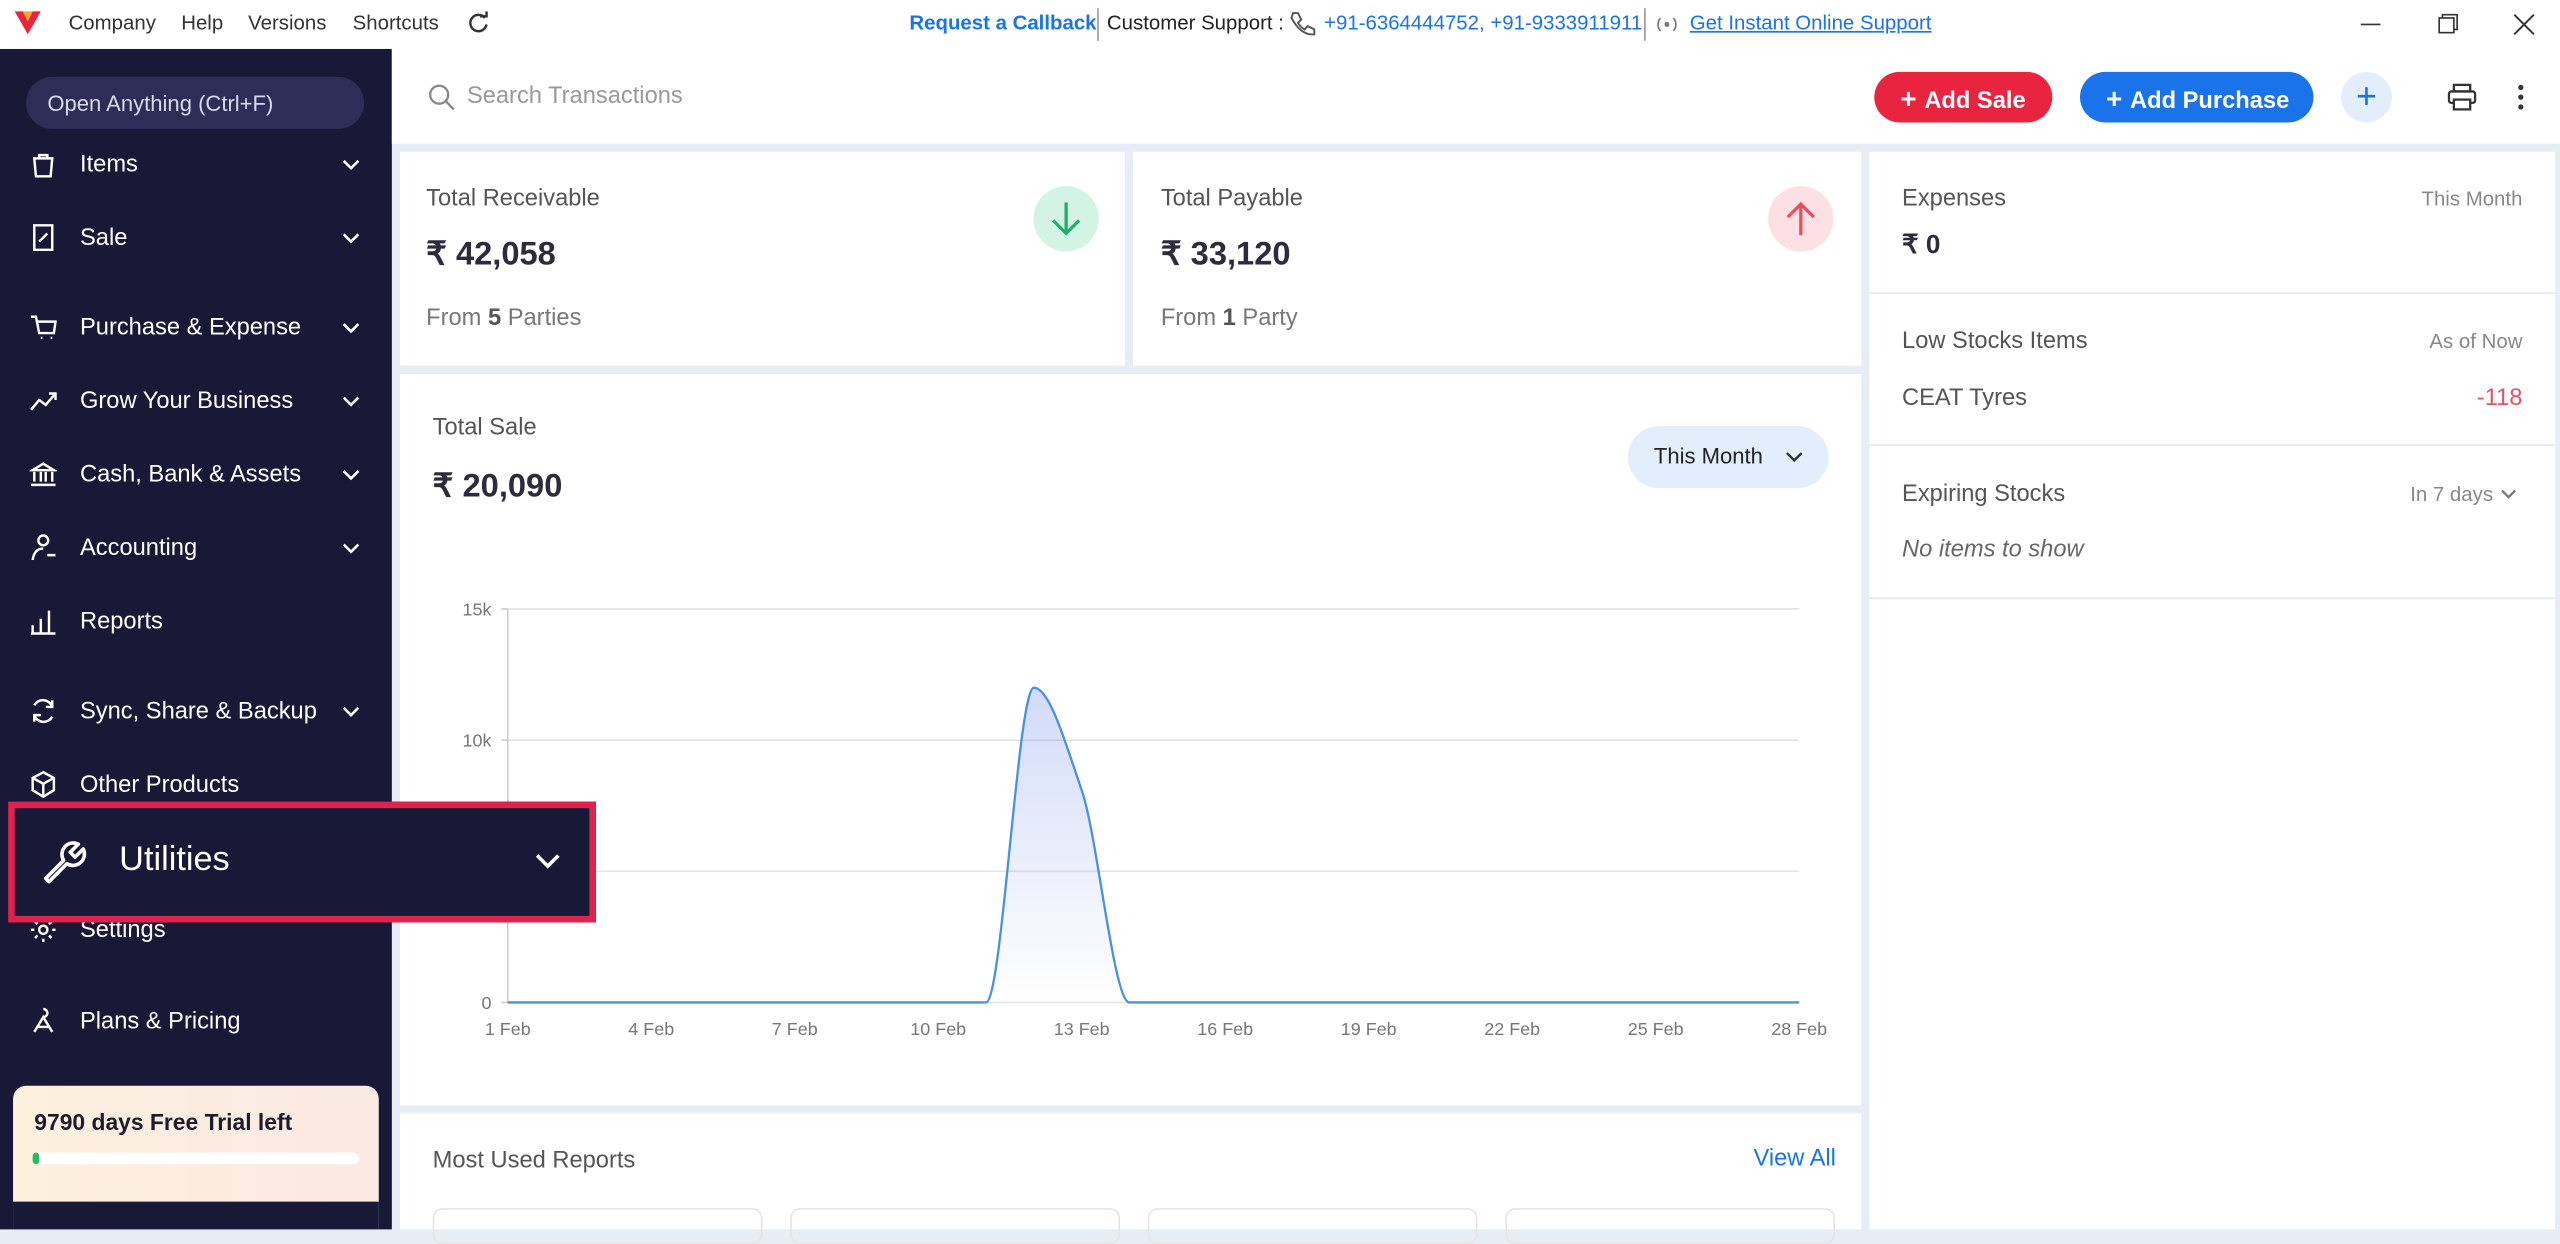 Image resolution: width=2560 pixels, height=1244 pixels. I want to click on sidebar-item: Plans & Pricing, so click(160, 1022).